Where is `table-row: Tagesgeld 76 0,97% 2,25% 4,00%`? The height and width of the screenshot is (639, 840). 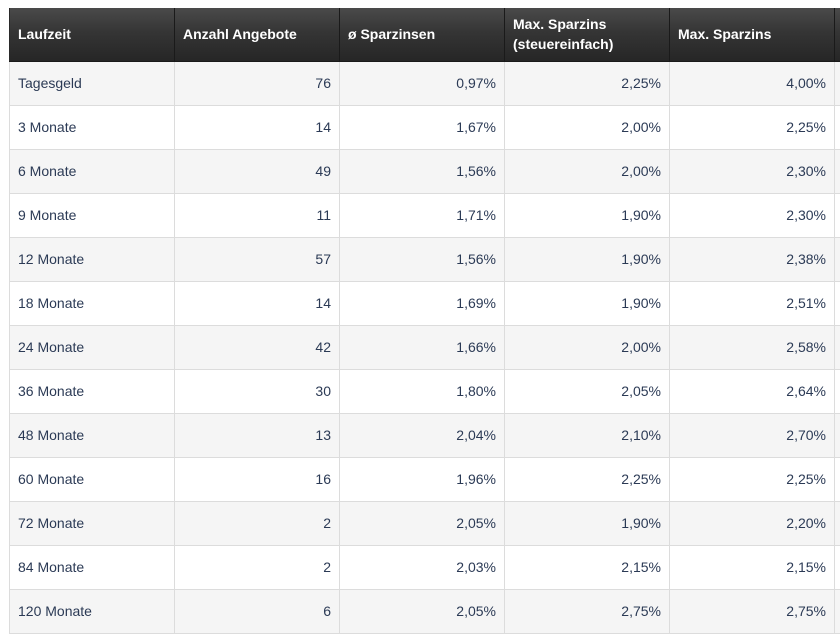
table-row: Tagesgeld 76 0,97% 2,25% 4,00% is located at coordinates (424, 83).